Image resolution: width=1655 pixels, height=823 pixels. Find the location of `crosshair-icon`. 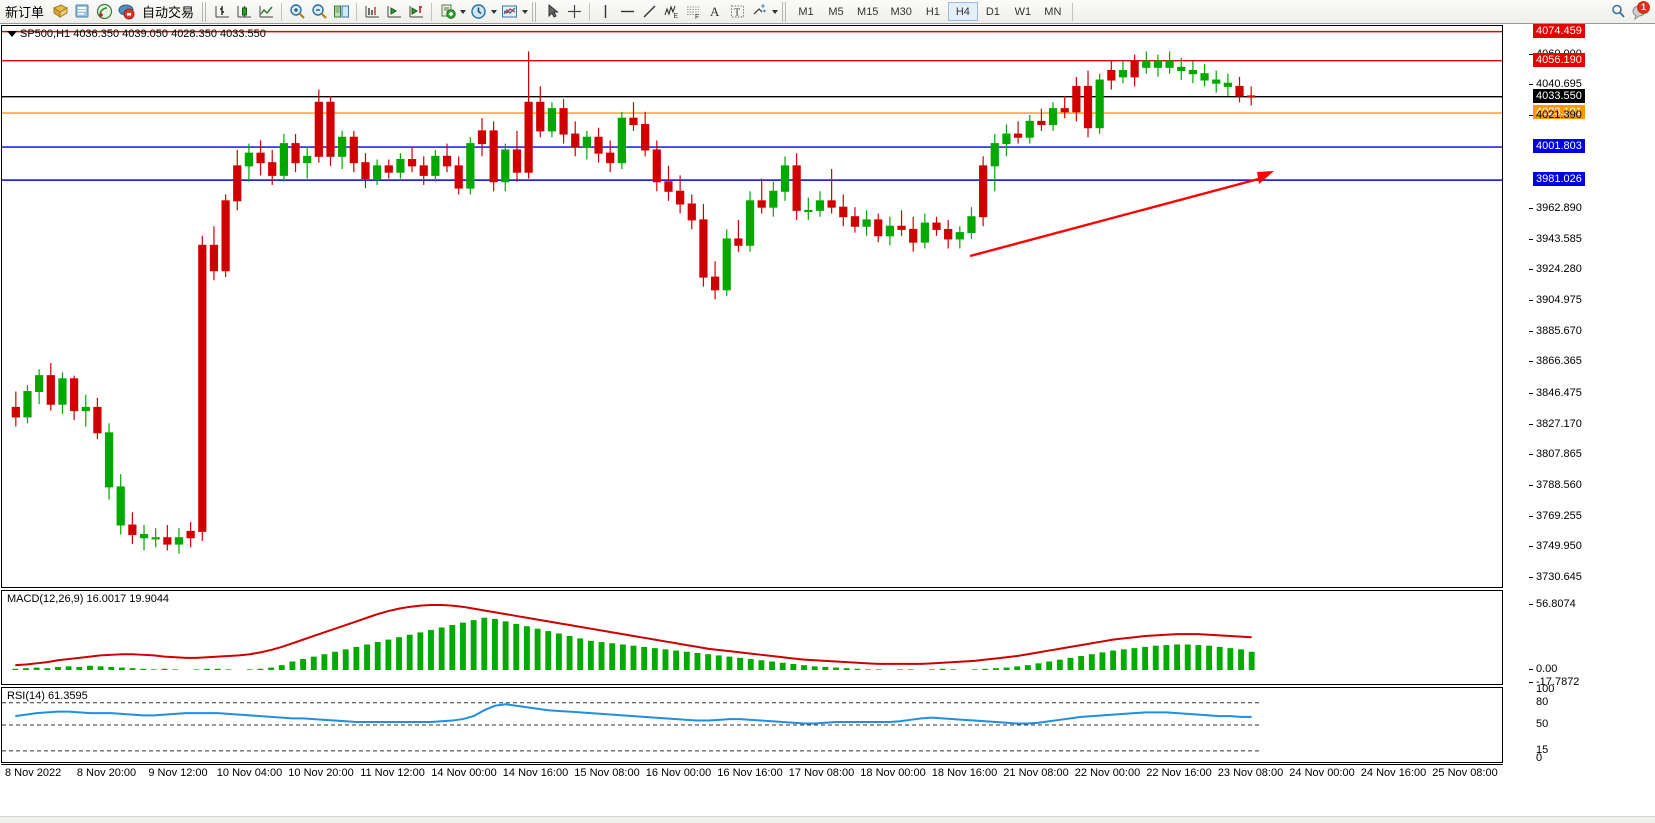

crosshair-icon is located at coordinates (574, 12).